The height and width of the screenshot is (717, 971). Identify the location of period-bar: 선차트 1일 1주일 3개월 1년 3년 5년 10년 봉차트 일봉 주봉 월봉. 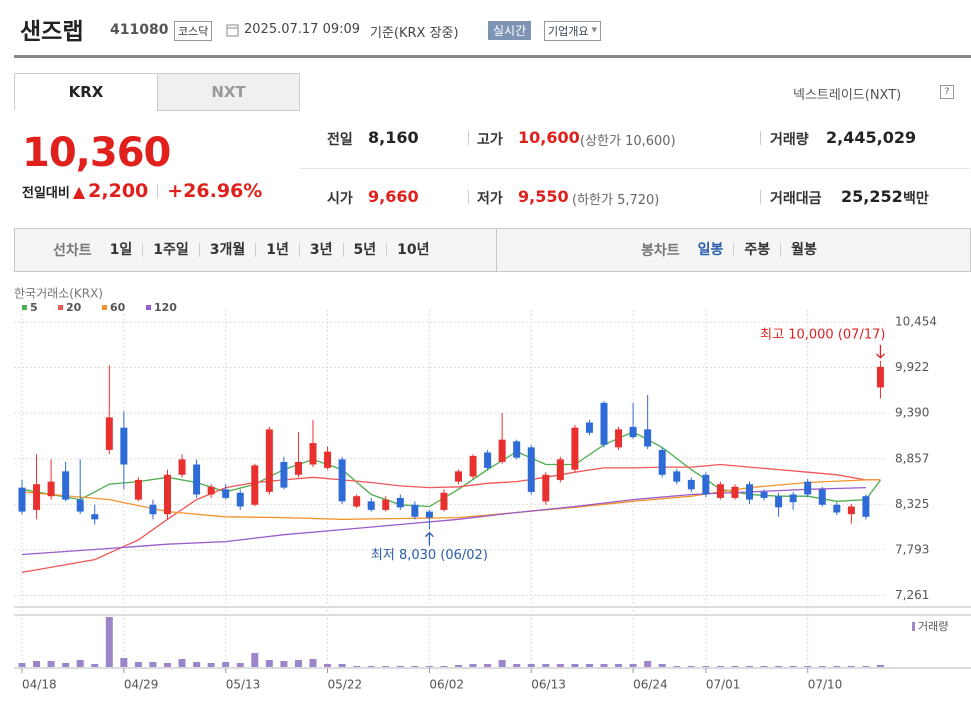
(492, 250).